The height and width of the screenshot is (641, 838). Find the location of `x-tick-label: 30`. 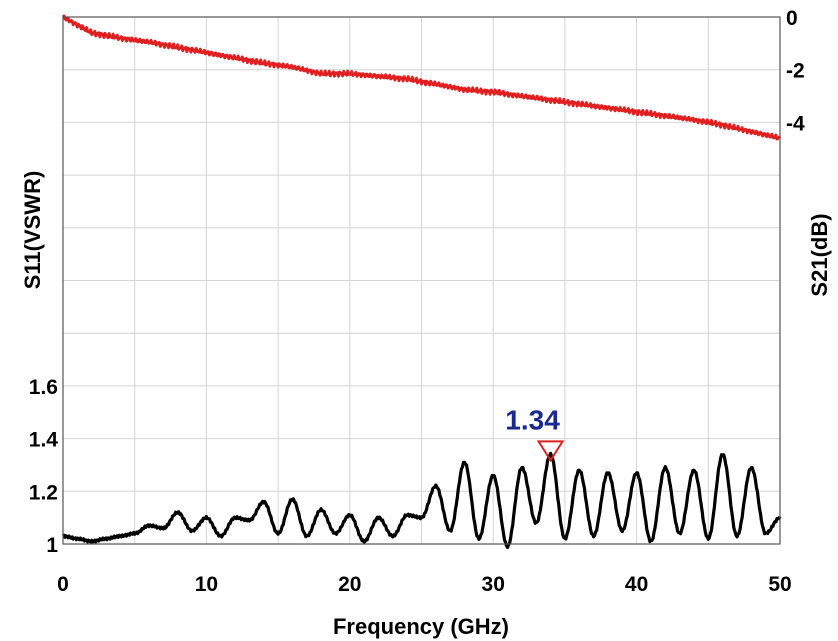

x-tick-label: 30 is located at coordinates (493, 584).